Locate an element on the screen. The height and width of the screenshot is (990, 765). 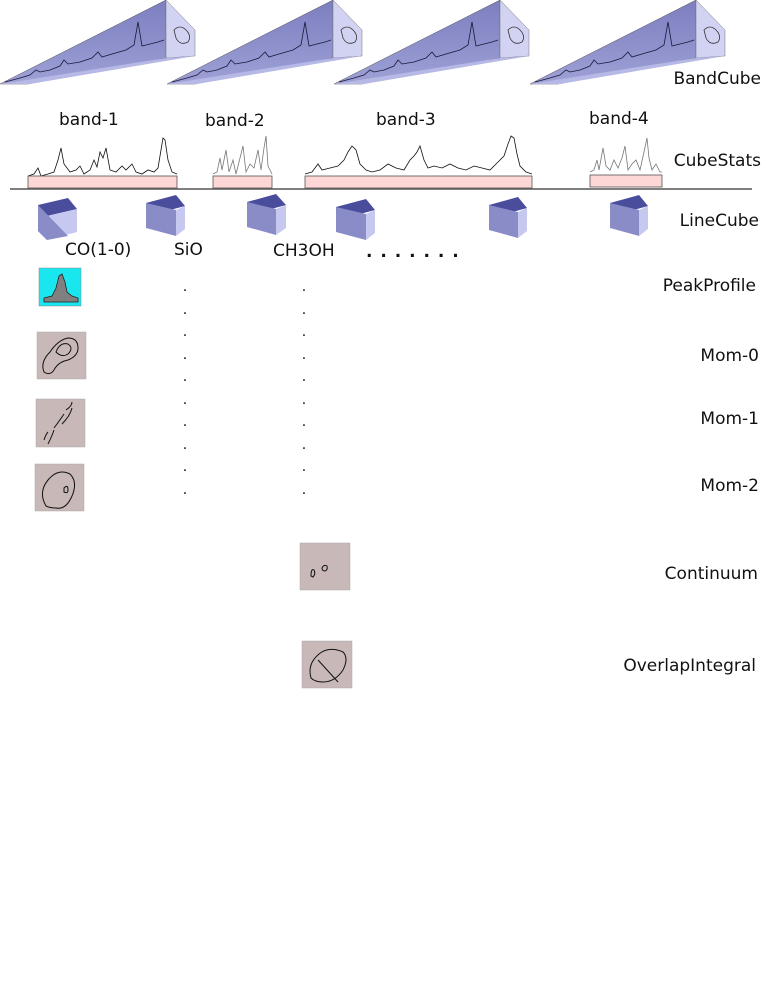
row-label-overlap: OverlapIntegral is located at coordinates (689, 666).